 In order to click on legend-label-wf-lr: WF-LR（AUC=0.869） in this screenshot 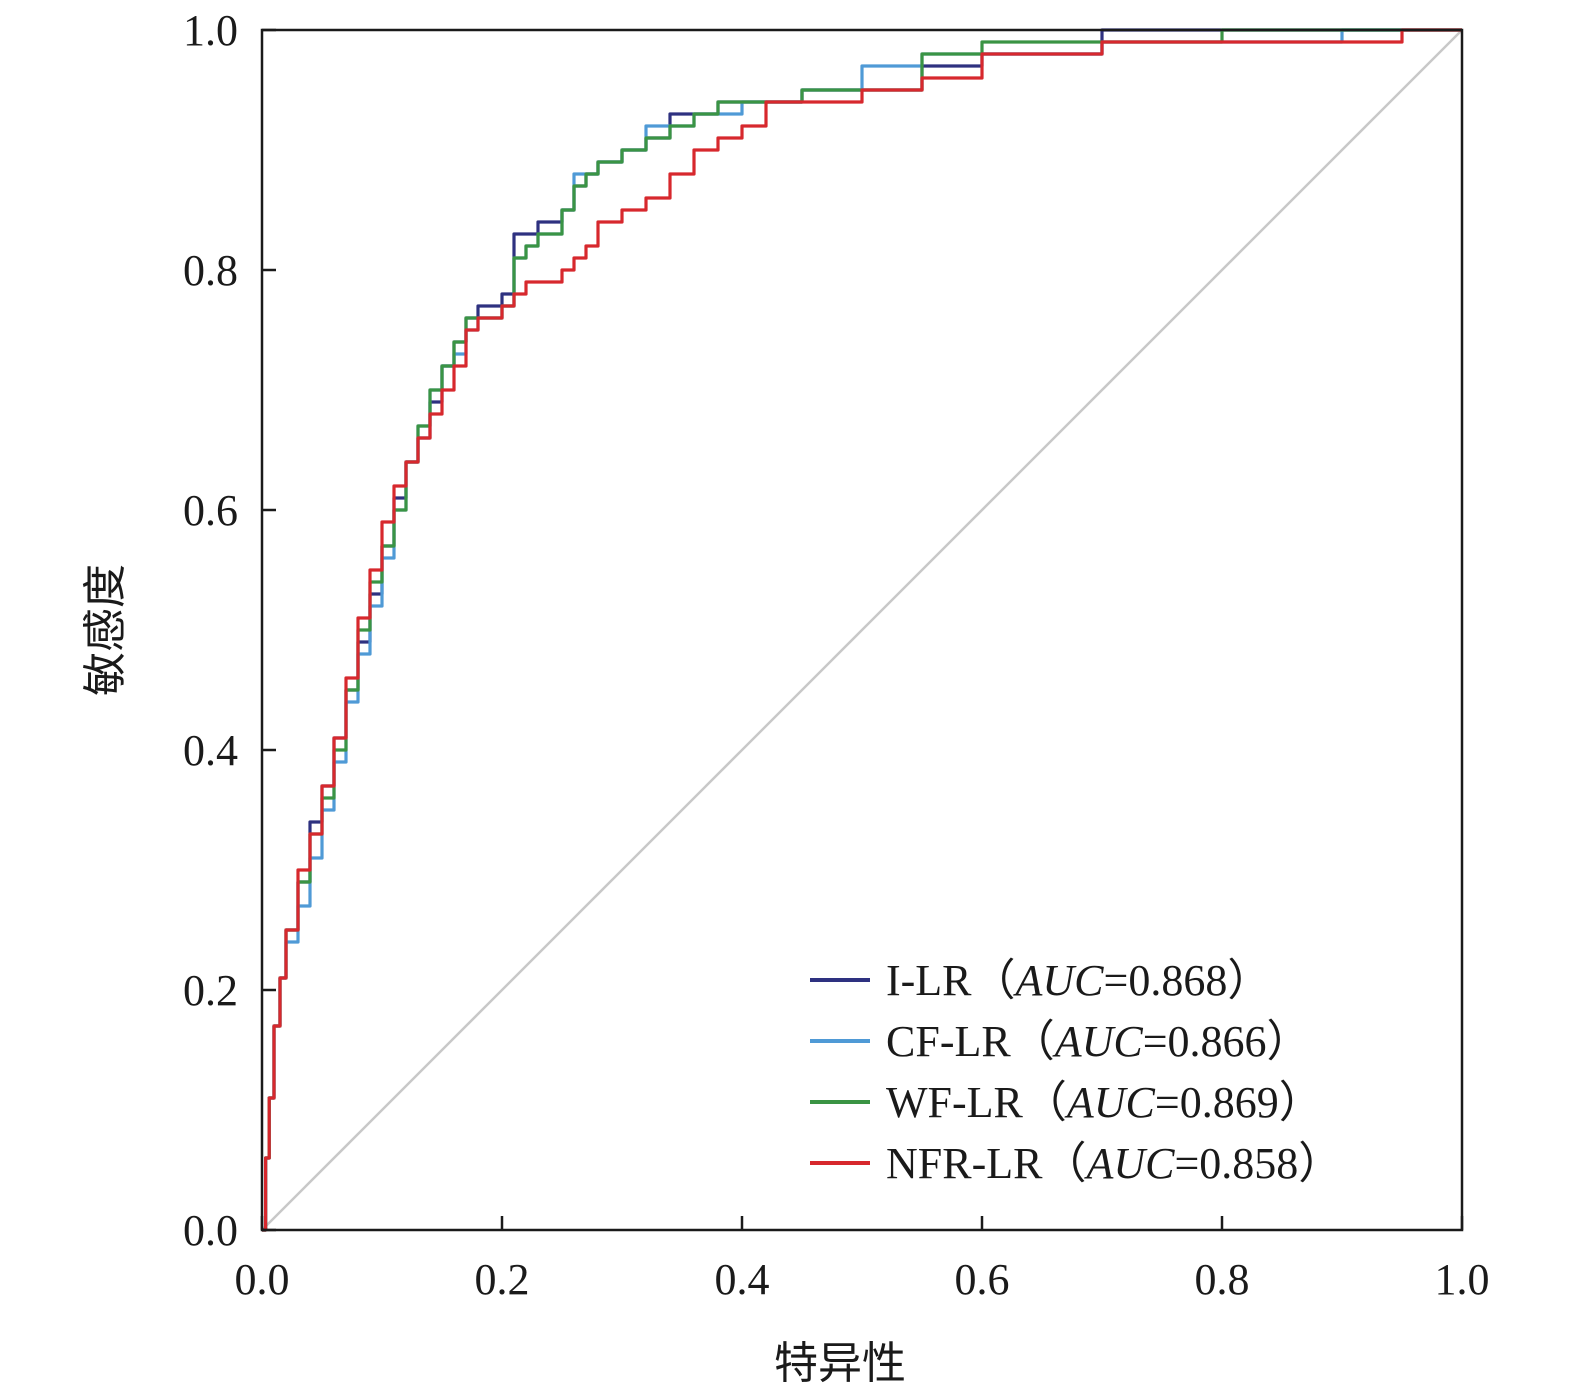, I will do `click(1104, 1102)`.